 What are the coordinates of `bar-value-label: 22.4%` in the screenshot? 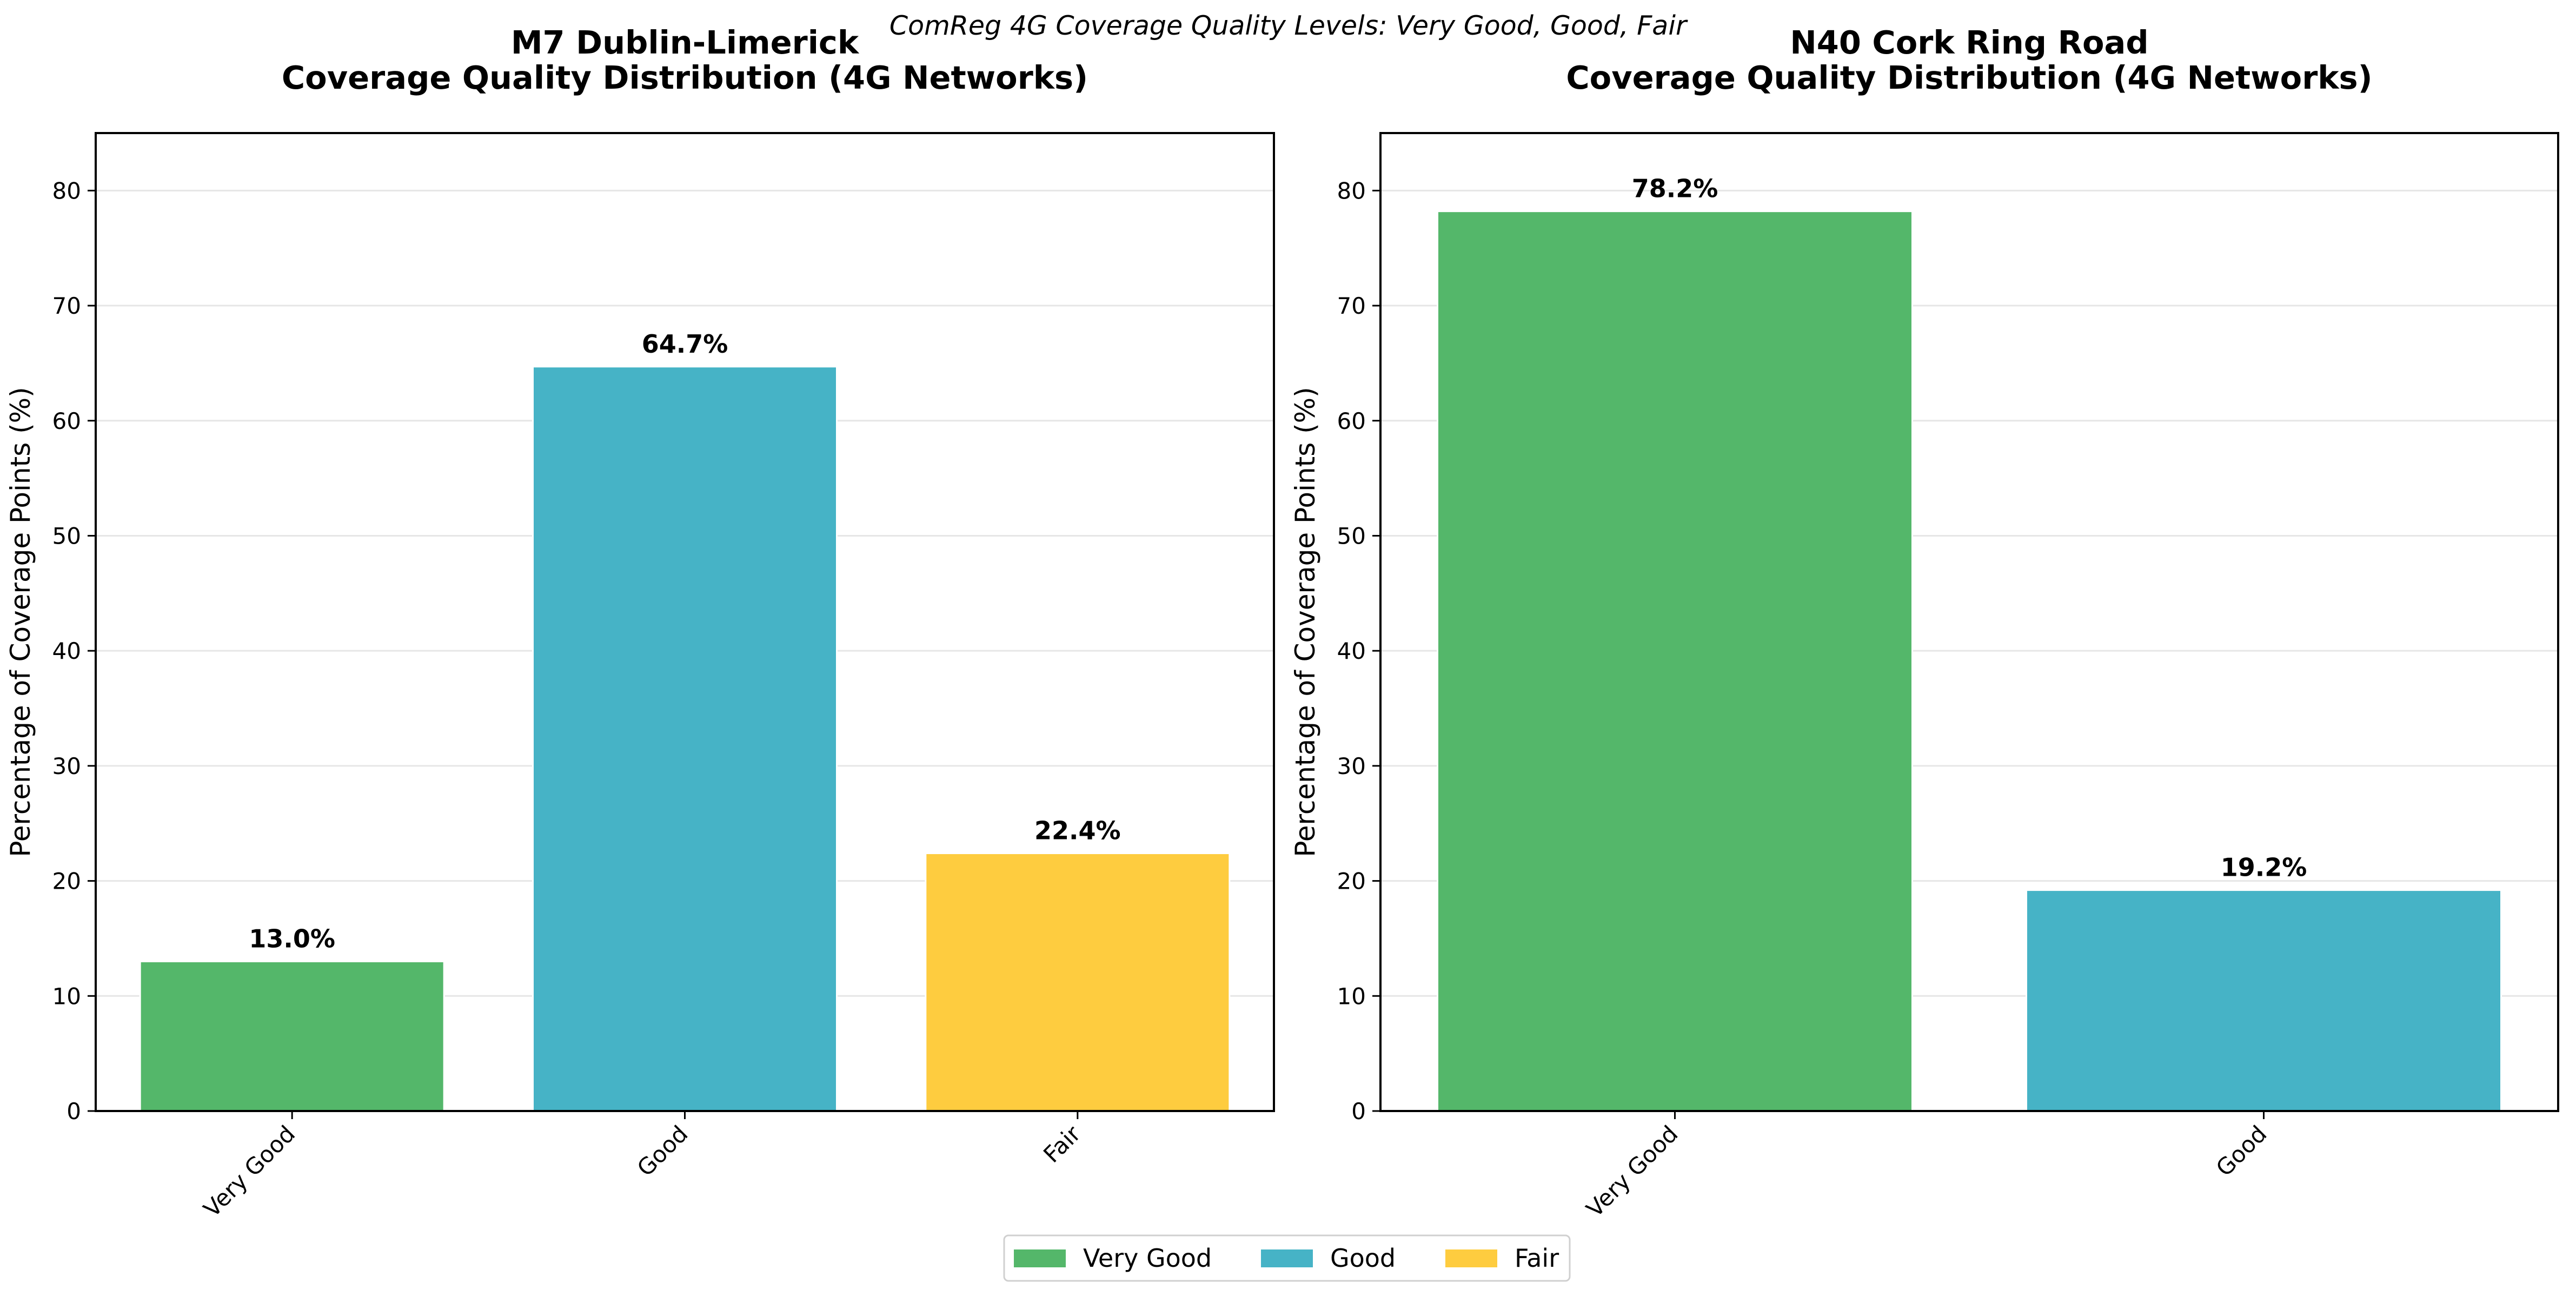 It's located at (1077, 830).